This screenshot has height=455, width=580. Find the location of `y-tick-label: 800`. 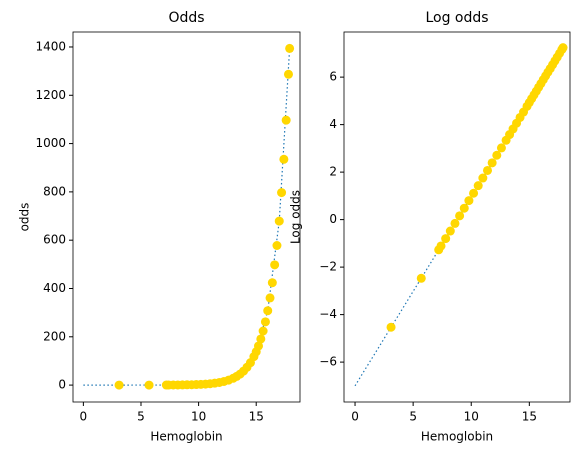

y-tick-label: 800 is located at coordinates (54, 191).